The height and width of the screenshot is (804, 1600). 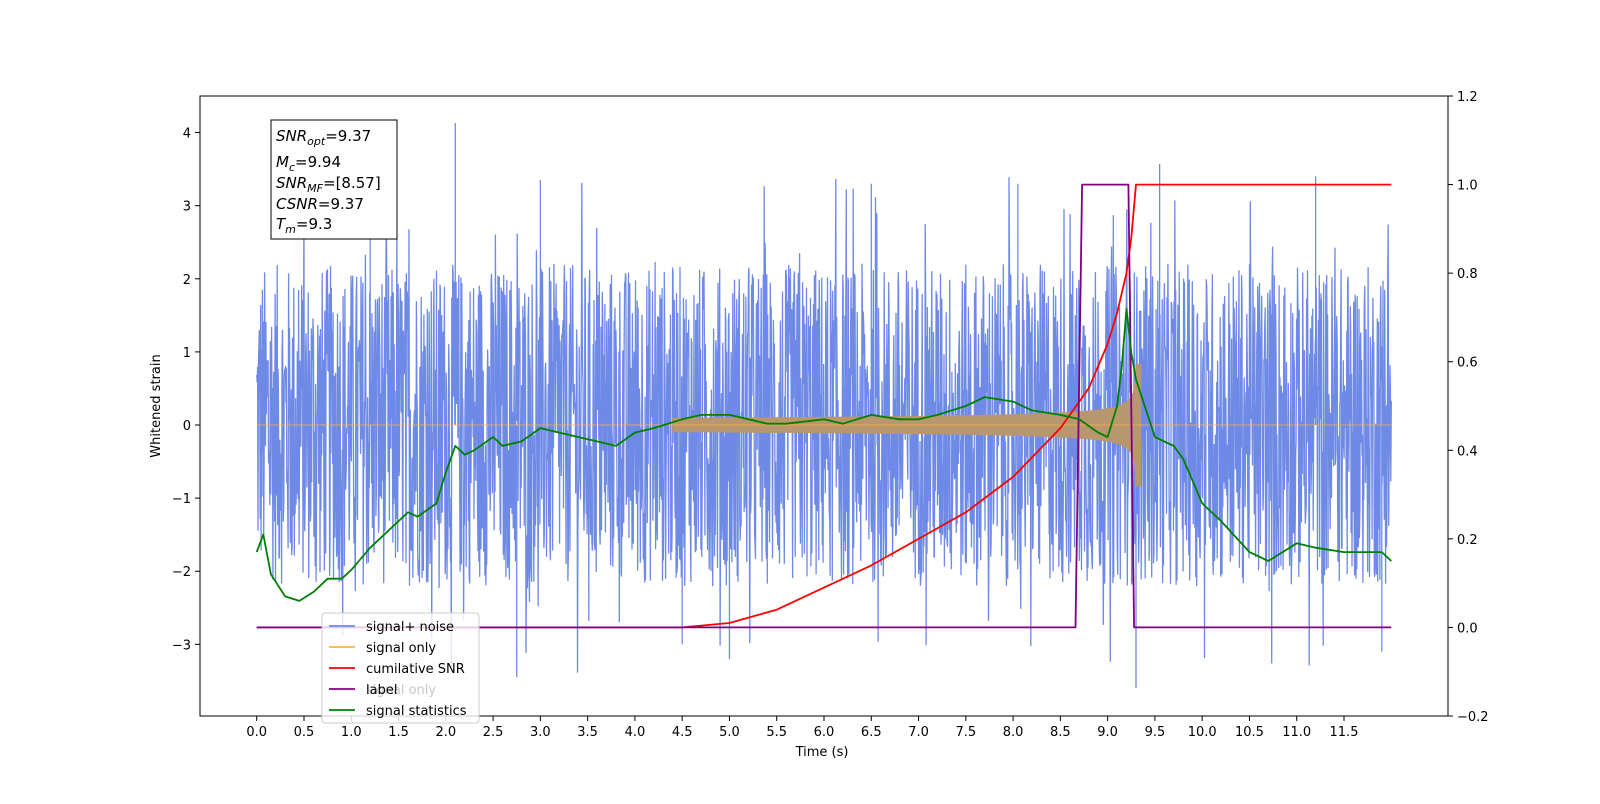 What do you see at coordinates (187, 280) in the screenshot?
I see `y-tick-label: 2` at bounding box center [187, 280].